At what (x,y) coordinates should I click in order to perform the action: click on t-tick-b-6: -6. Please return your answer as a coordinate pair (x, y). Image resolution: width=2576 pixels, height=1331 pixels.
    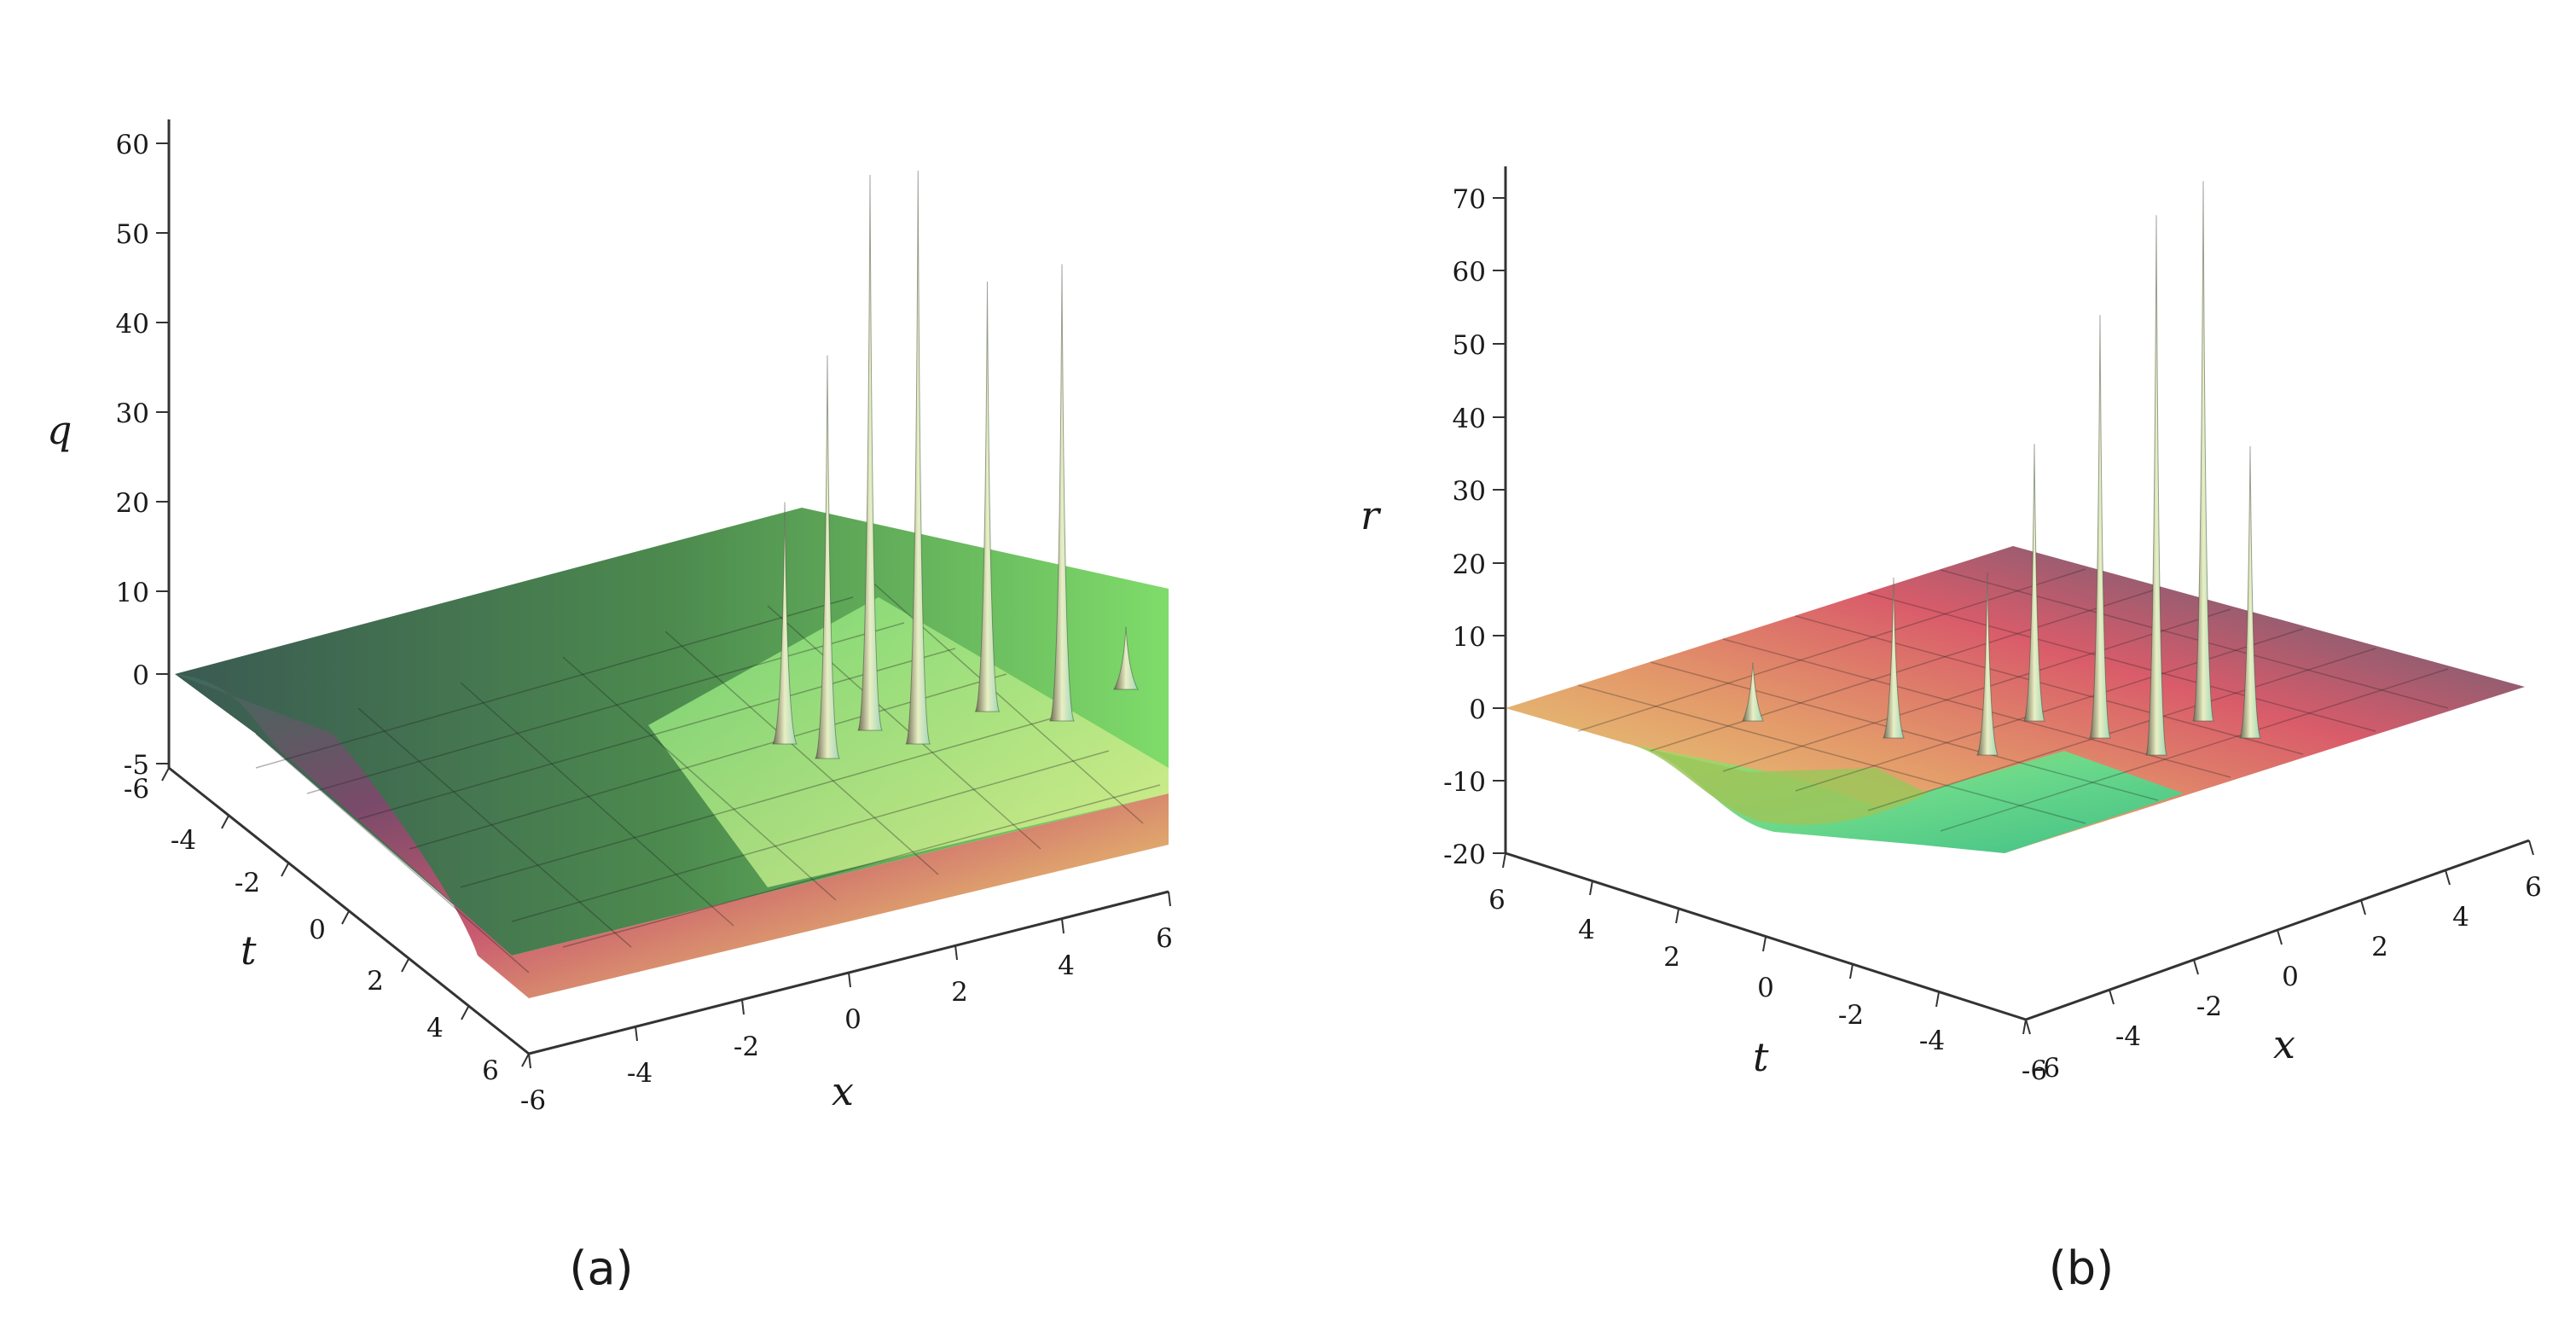
    Looking at the image, I should click on (2034, 1070).